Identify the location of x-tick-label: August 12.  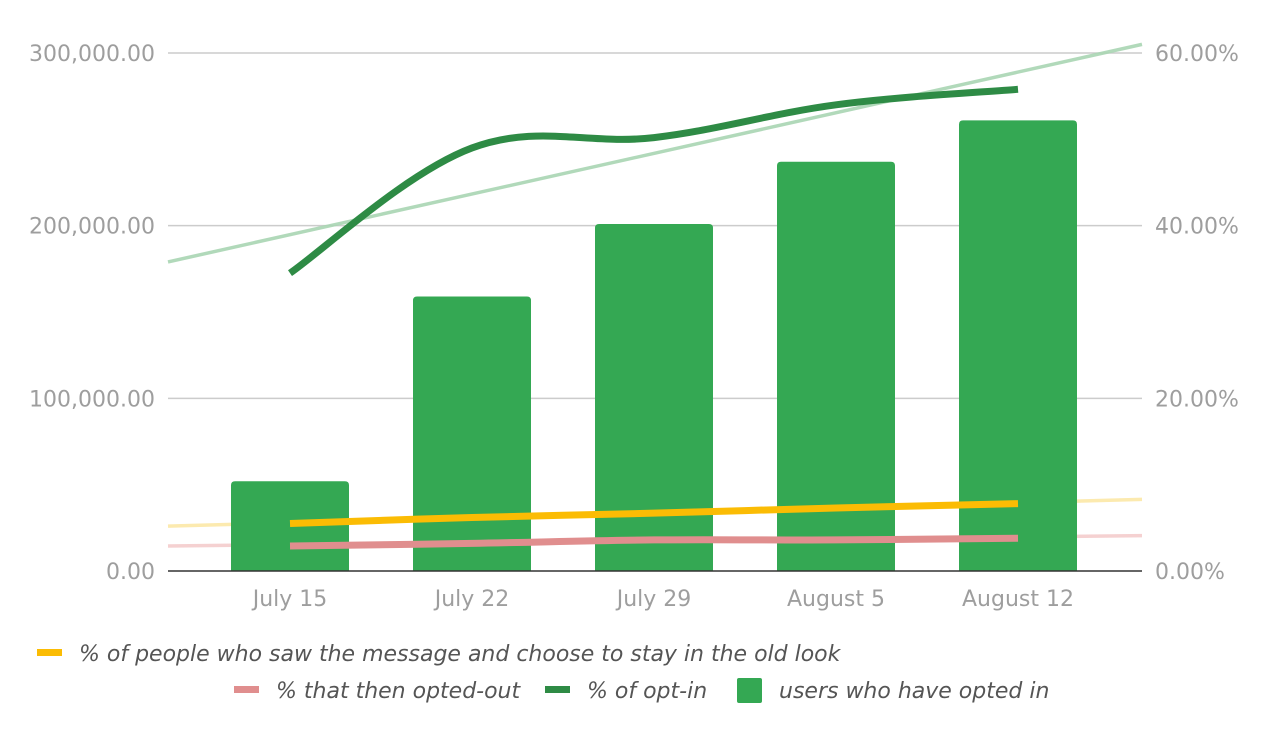
(1018, 599).